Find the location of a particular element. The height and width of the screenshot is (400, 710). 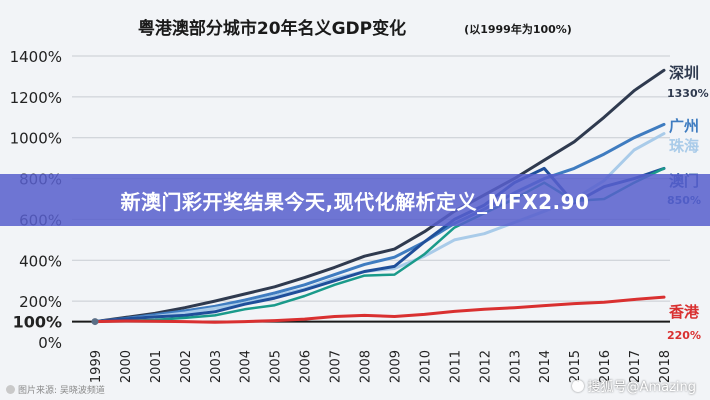

source-text: 图片来源: 吴晓波频道 is located at coordinates (61, 391).